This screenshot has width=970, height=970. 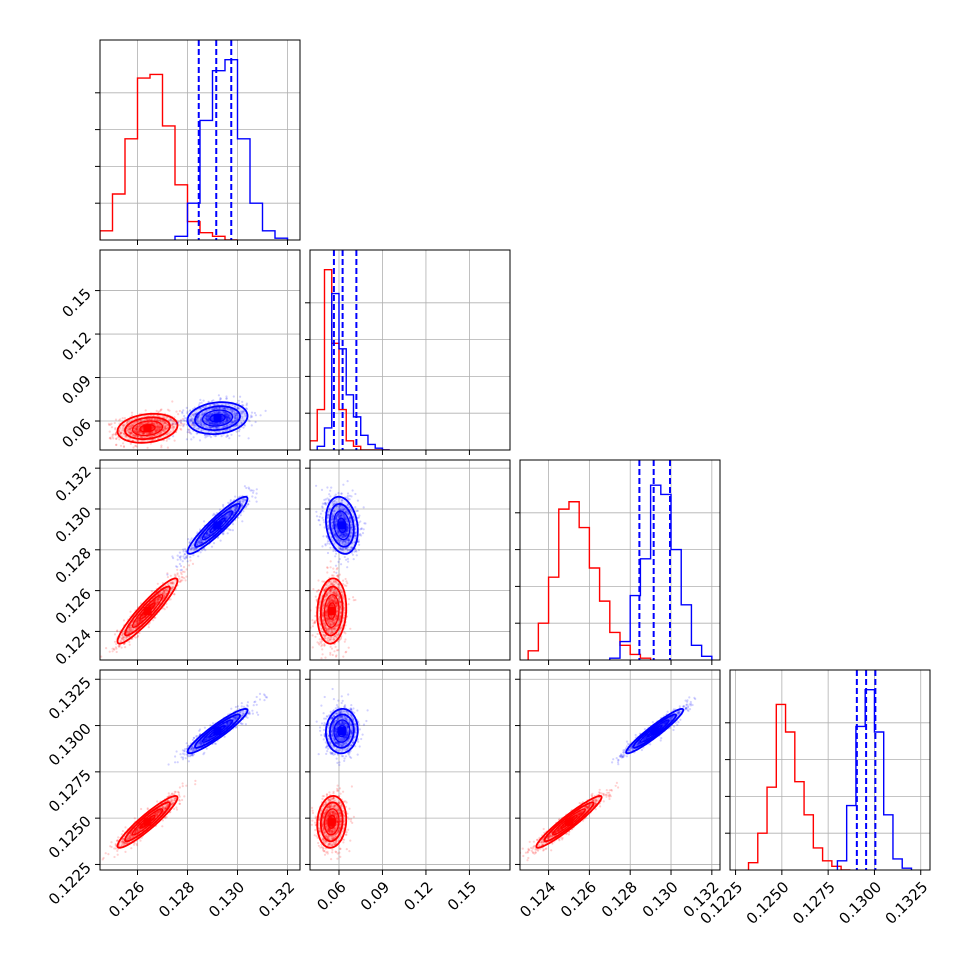 What do you see at coordinates (353, 371) in the screenshot?
I see `blue-histogram` at bounding box center [353, 371].